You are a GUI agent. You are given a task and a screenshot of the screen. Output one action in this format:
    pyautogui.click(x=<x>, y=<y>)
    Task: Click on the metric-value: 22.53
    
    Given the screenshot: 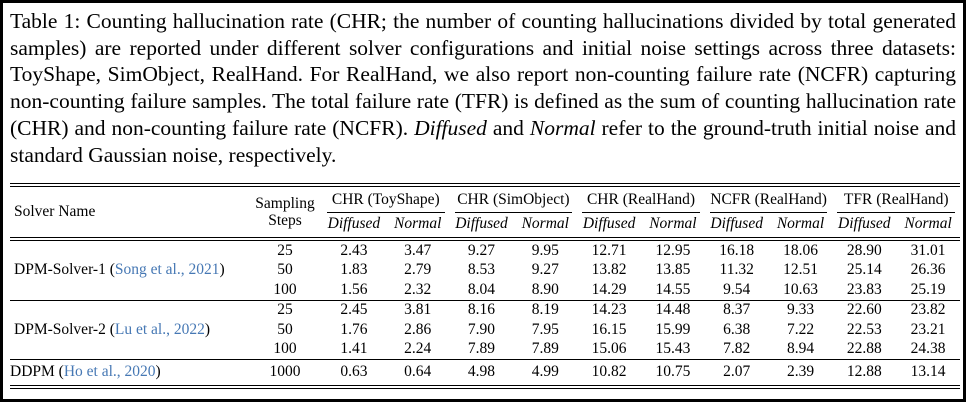 What is the action you would take?
    pyautogui.click(x=864, y=329)
    